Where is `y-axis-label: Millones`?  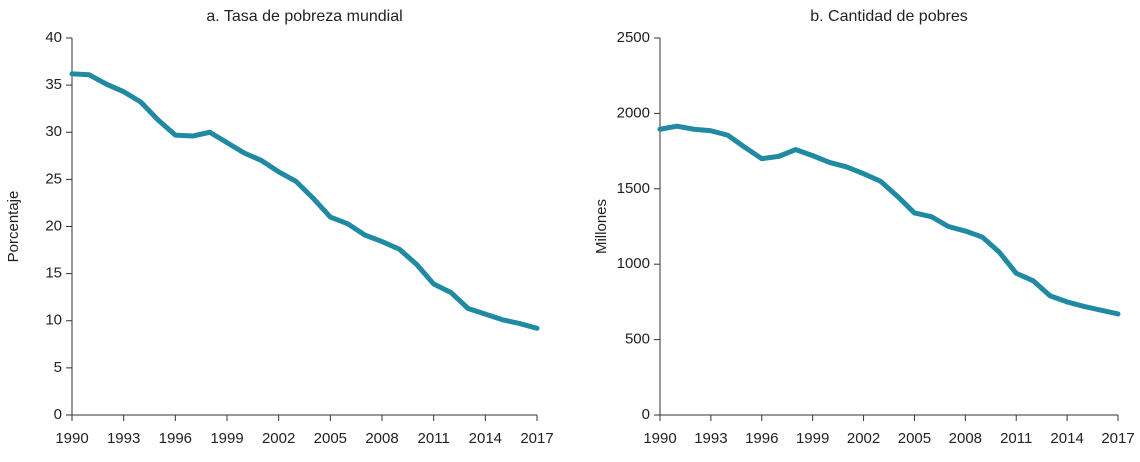 y-axis-label: Millones is located at coordinates (601, 226).